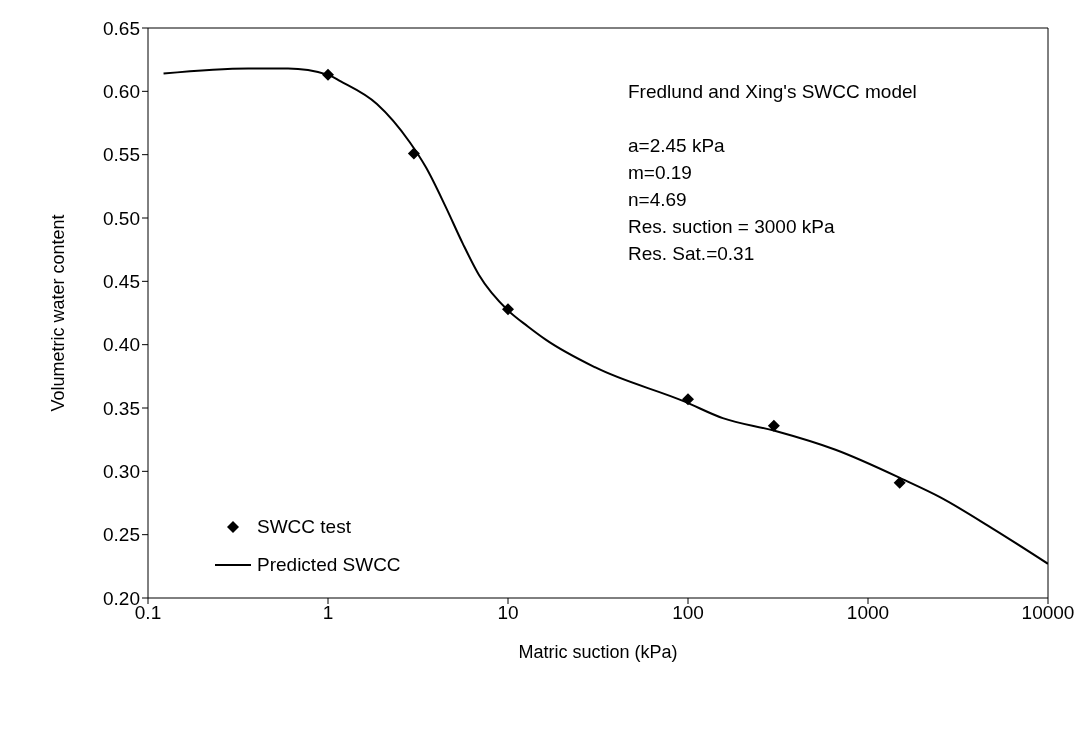 This screenshot has width=1088, height=742. I want to click on annotation: Res. suction = 3000 kPa, so click(732, 227).